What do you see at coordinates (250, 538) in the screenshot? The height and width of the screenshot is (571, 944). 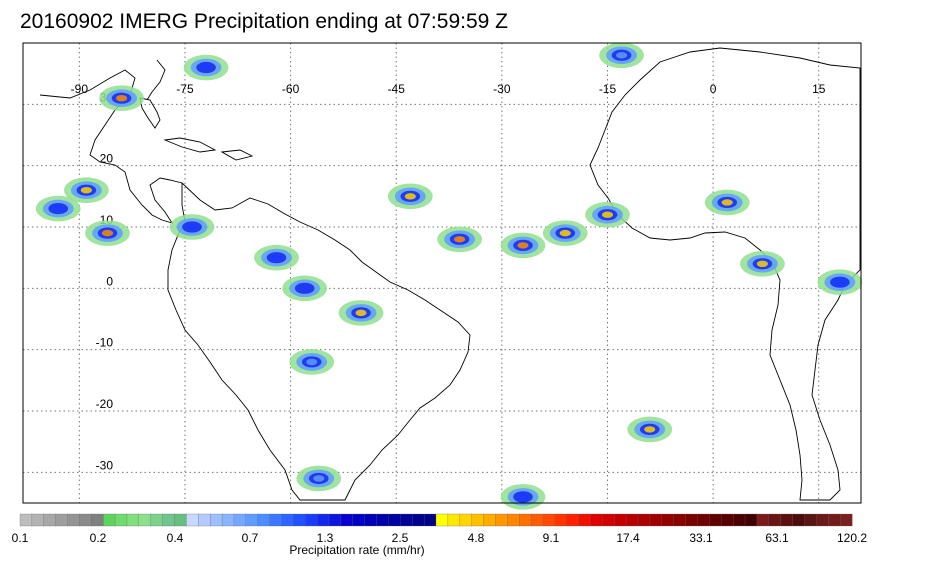 I see `colorbar-tick: 0.7` at bounding box center [250, 538].